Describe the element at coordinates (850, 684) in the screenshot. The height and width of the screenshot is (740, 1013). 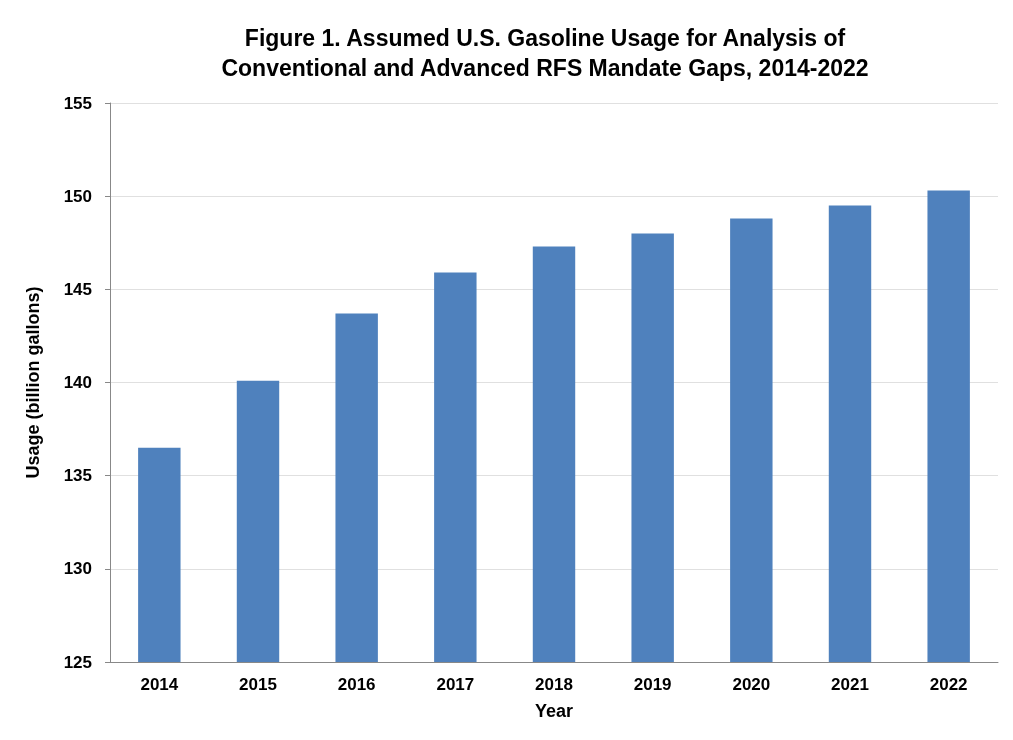
I see `x-tick-label: 2021` at that location.